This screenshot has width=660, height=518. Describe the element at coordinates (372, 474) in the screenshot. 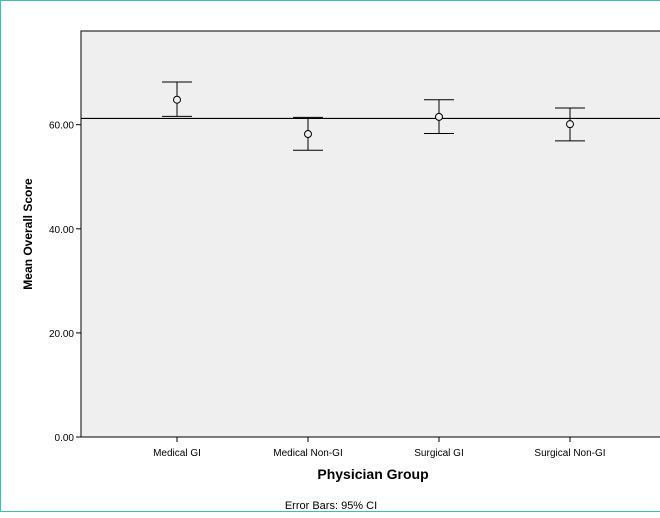

I see `x-axis-title: Physician Group` at that location.